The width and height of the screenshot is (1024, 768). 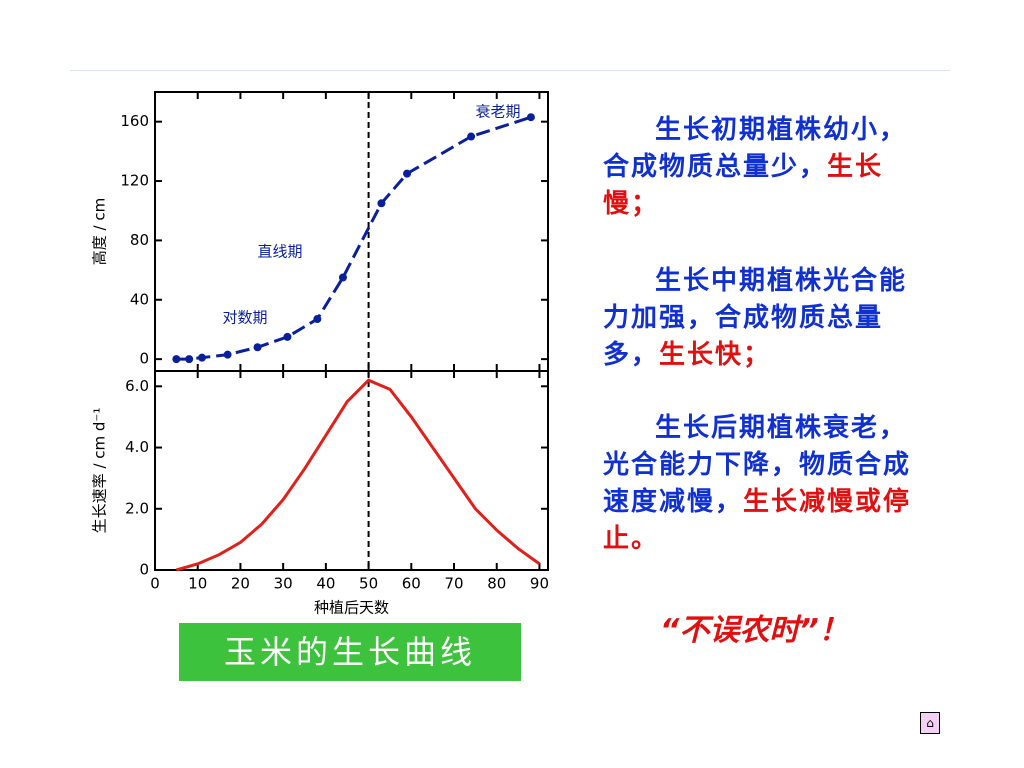 What do you see at coordinates (510, 70) in the screenshot?
I see `top-rule` at bounding box center [510, 70].